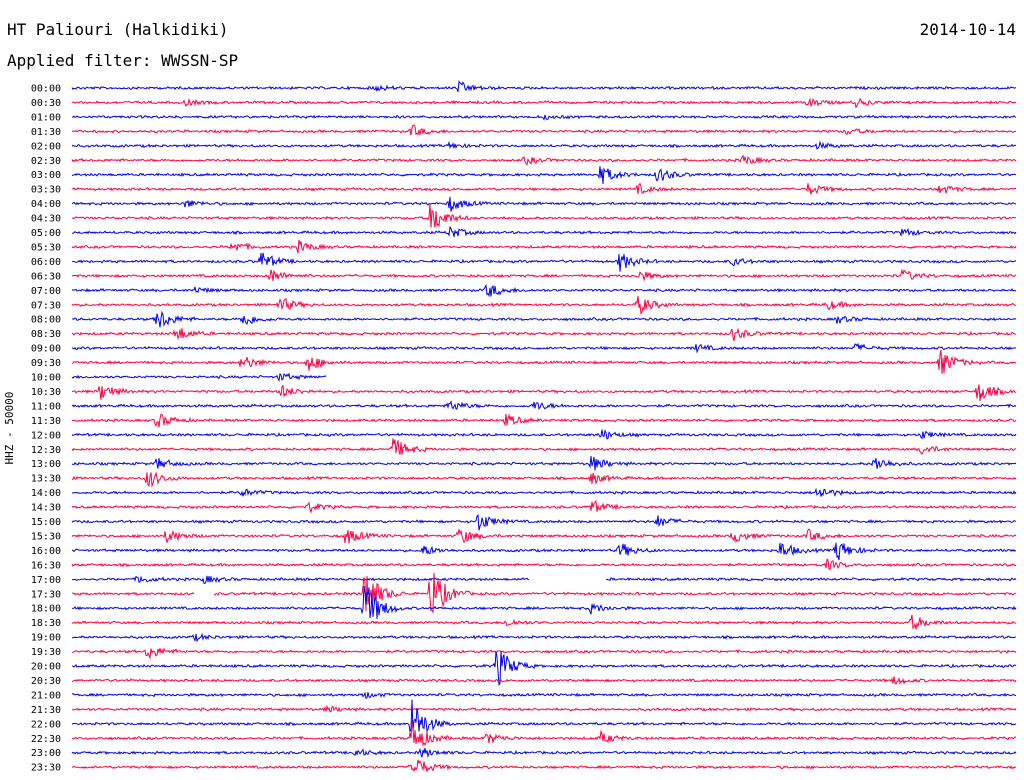 Image resolution: width=1024 pixels, height=780 pixels. Describe the element at coordinates (46, 739) in the screenshot. I see `time-tick-label: 22:30` at that location.